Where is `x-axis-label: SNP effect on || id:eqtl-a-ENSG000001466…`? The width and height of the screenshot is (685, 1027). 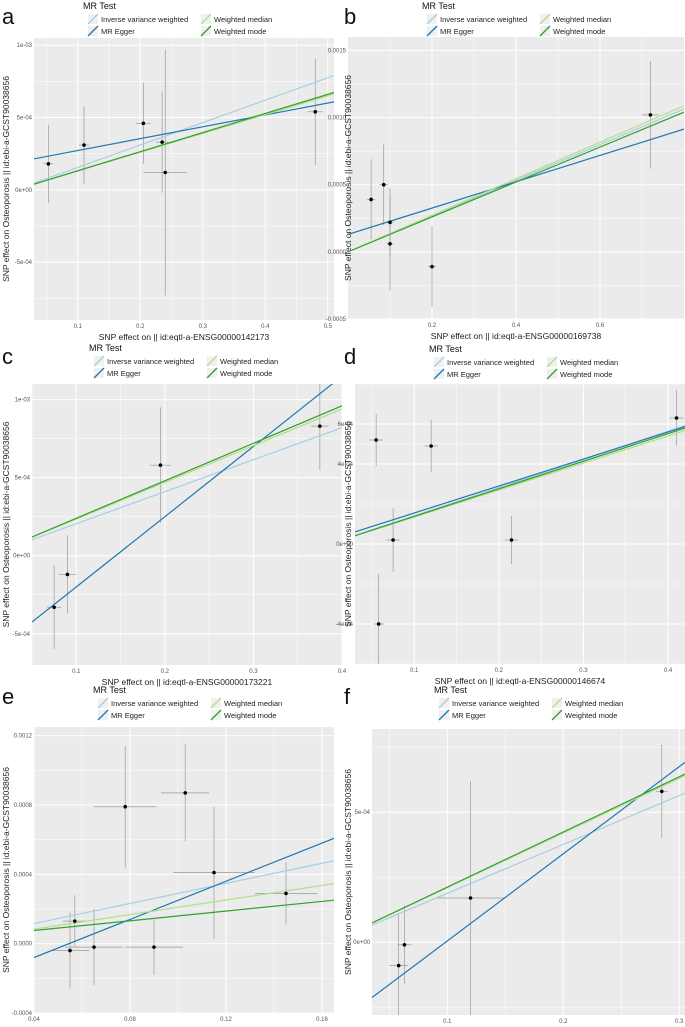 x-axis-label: SNP effect on || id:eqtl-a-ENSG000001466… is located at coordinates (520, 681).